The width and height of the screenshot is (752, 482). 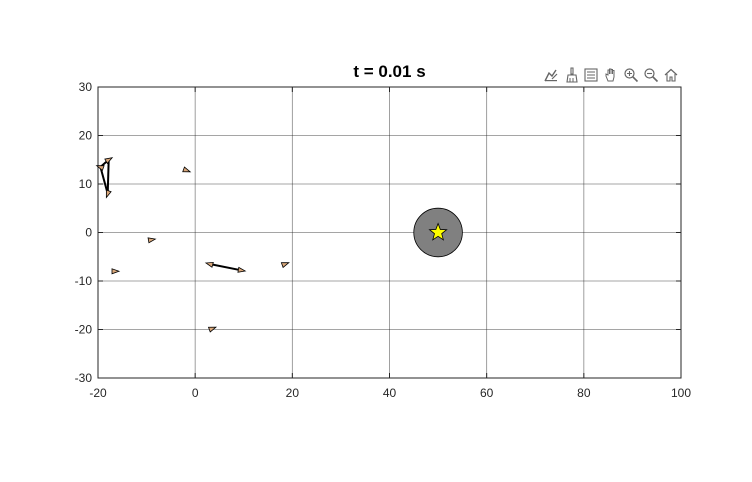 I want to click on pan-button, so click(x=610, y=75).